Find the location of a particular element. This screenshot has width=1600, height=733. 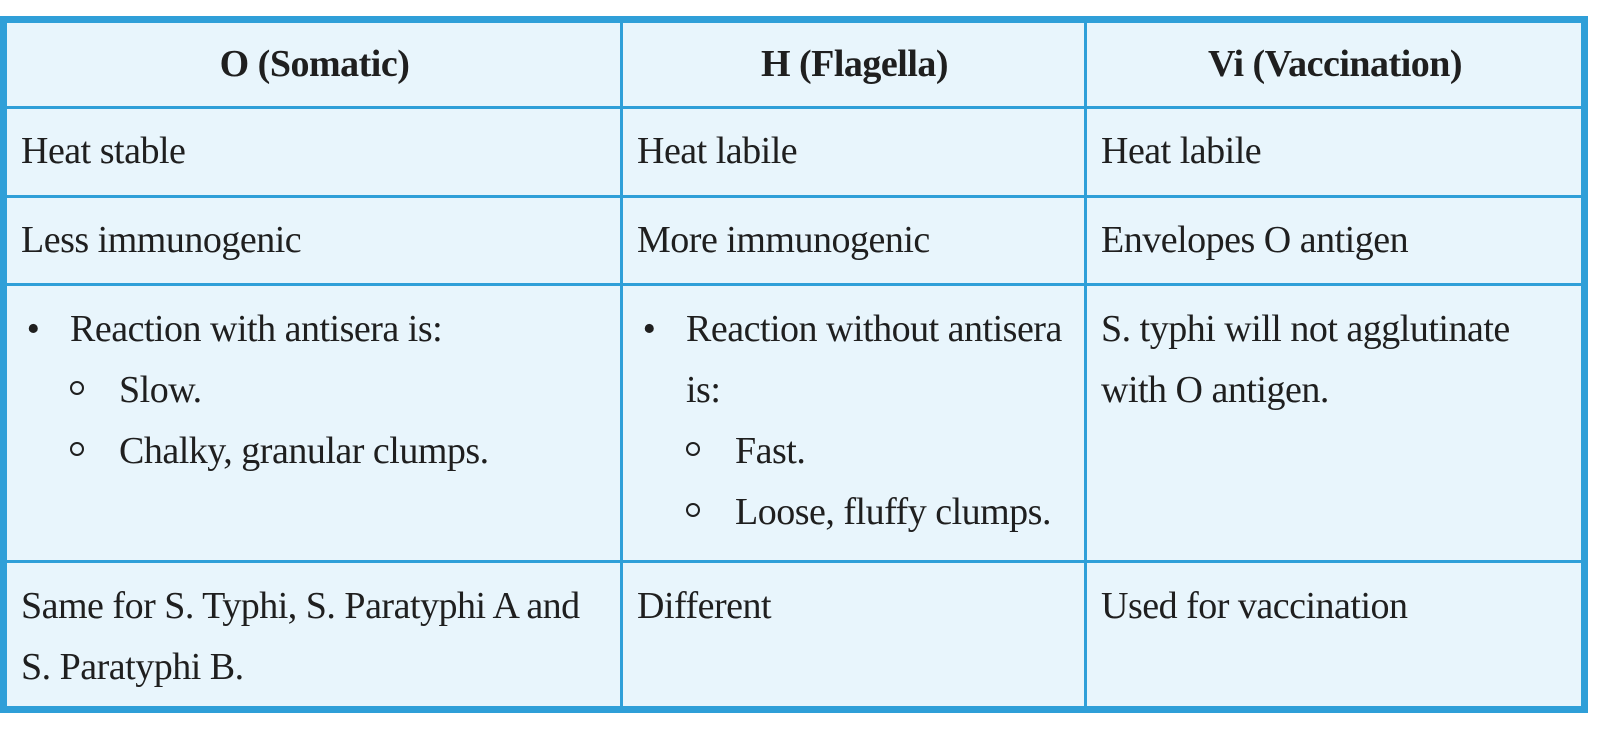

sub-list-item: Chalky, granular clumps. is located at coordinates (339, 451).